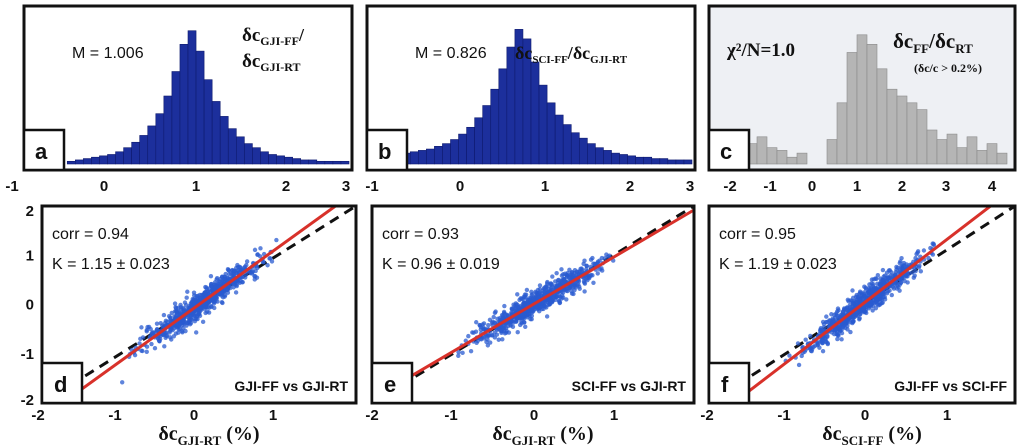  What do you see at coordinates (451, 53) in the screenshot?
I see `mean-label: M = 0.826` at bounding box center [451, 53].